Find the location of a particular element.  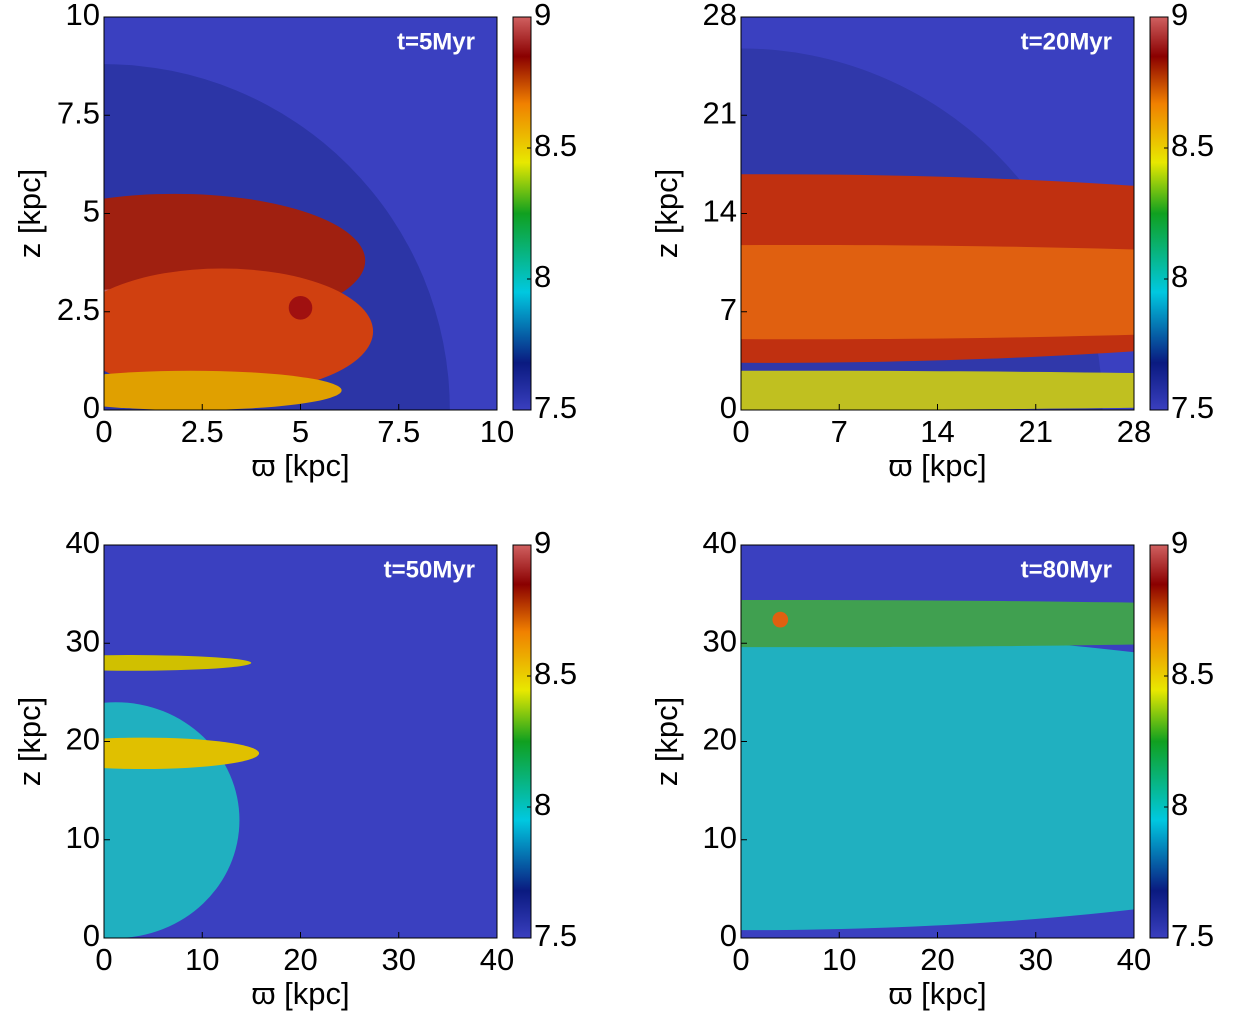

y-tick-label: 5 is located at coordinates (91, 211).